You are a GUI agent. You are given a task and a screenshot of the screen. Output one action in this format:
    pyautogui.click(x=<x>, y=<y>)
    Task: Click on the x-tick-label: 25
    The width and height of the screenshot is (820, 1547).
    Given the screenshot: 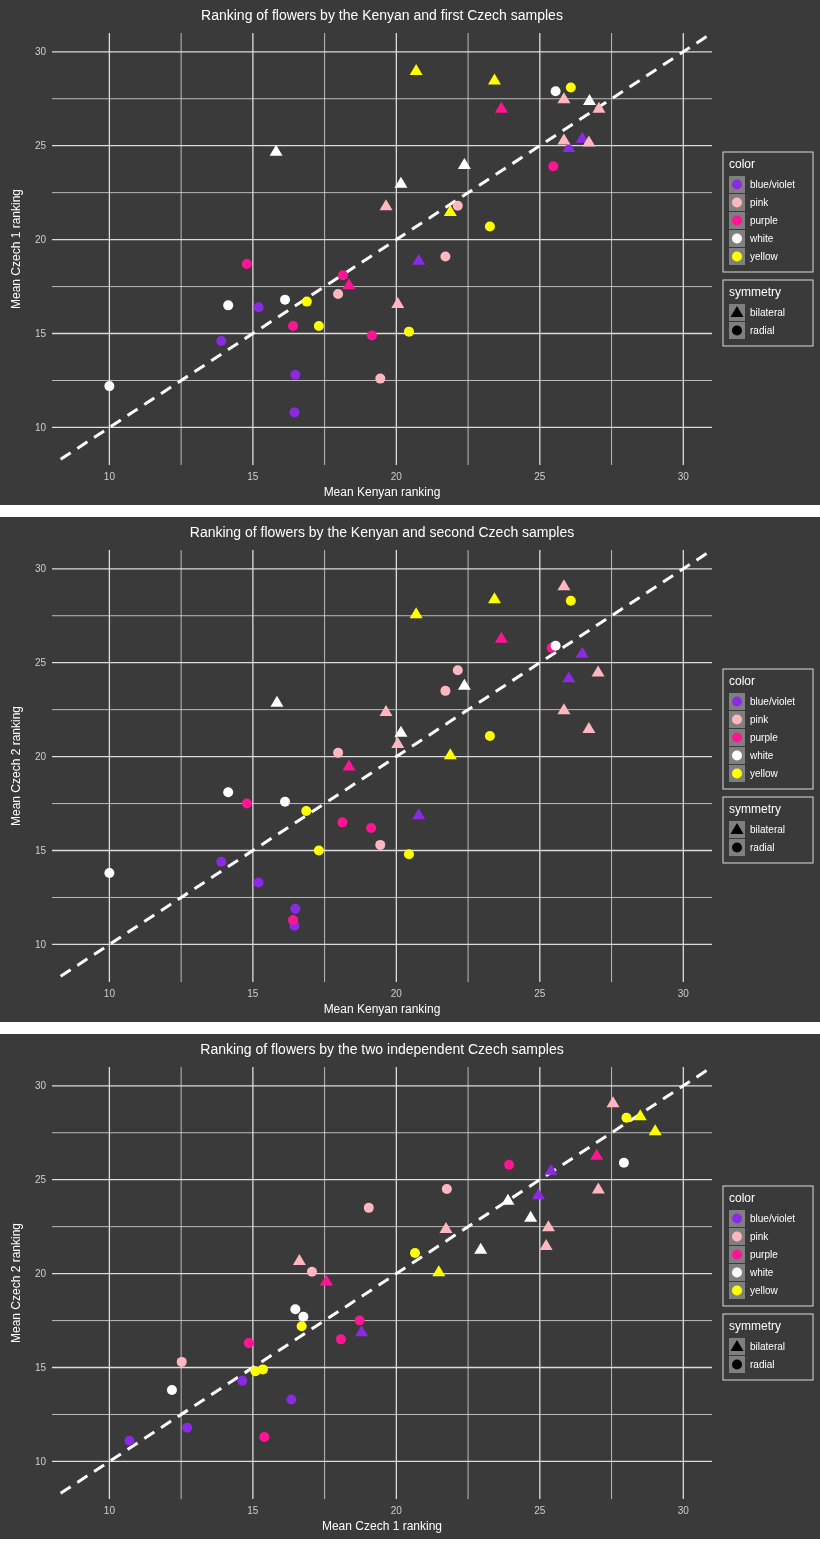 What is the action you would take?
    pyautogui.click(x=540, y=993)
    